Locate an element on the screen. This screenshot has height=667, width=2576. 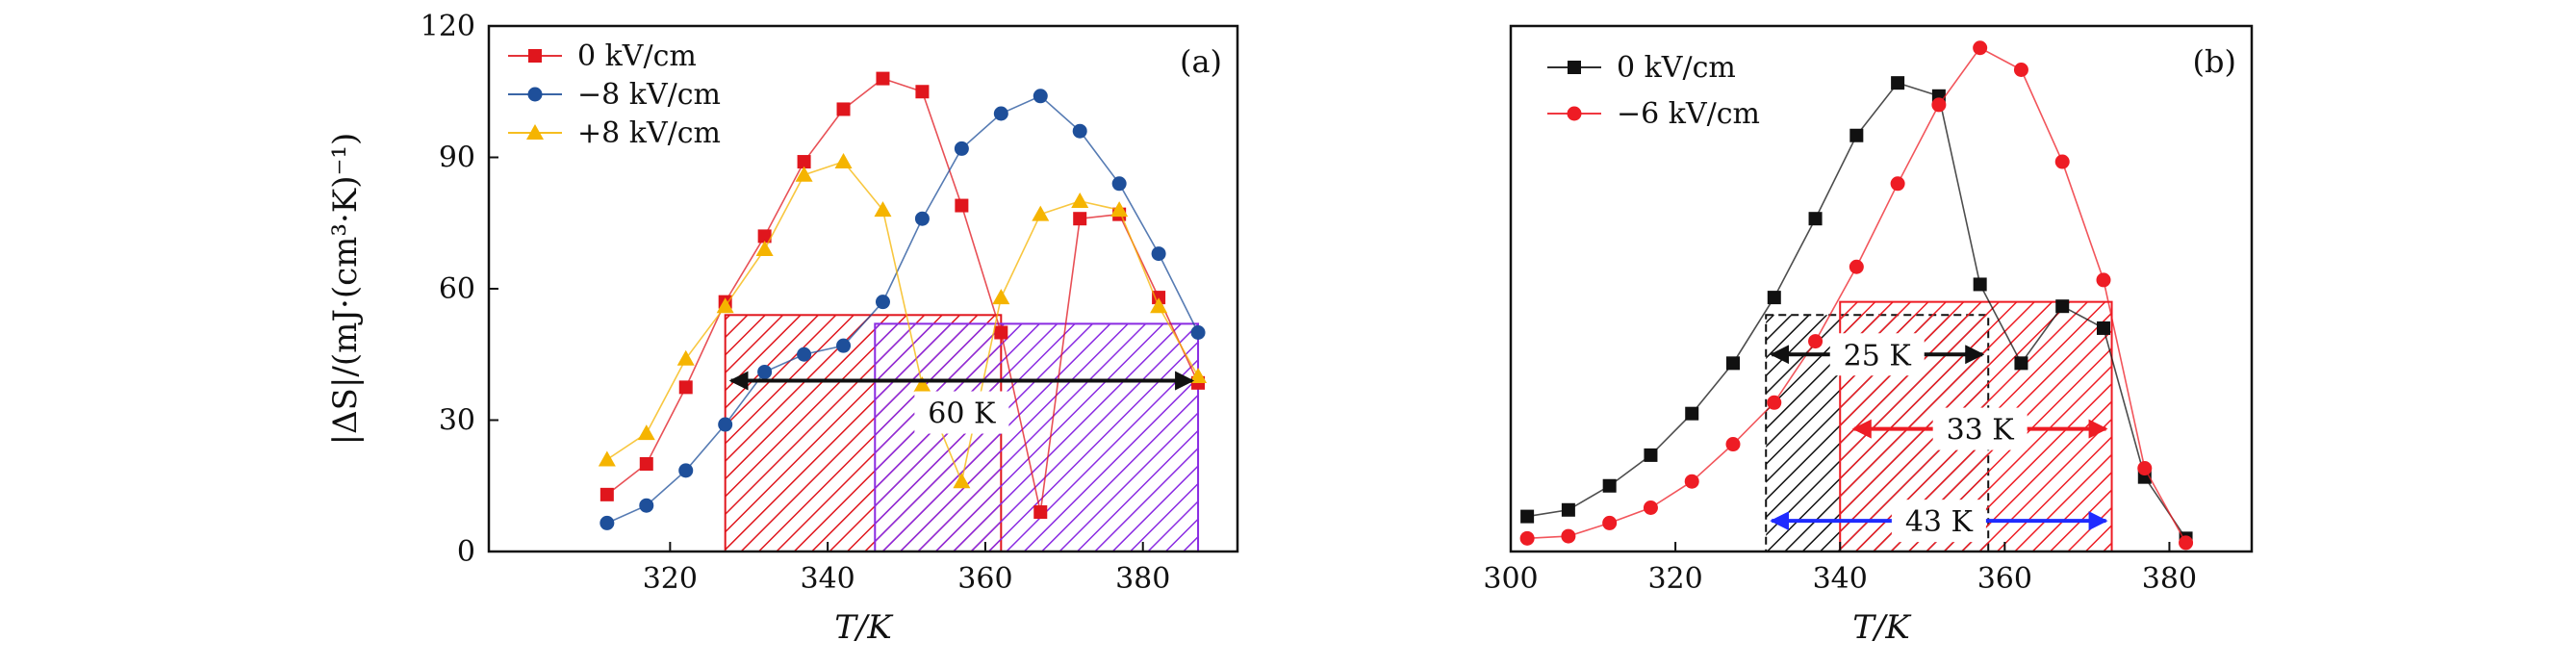
range-arrow-label: 33 K is located at coordinates (1981, 431).